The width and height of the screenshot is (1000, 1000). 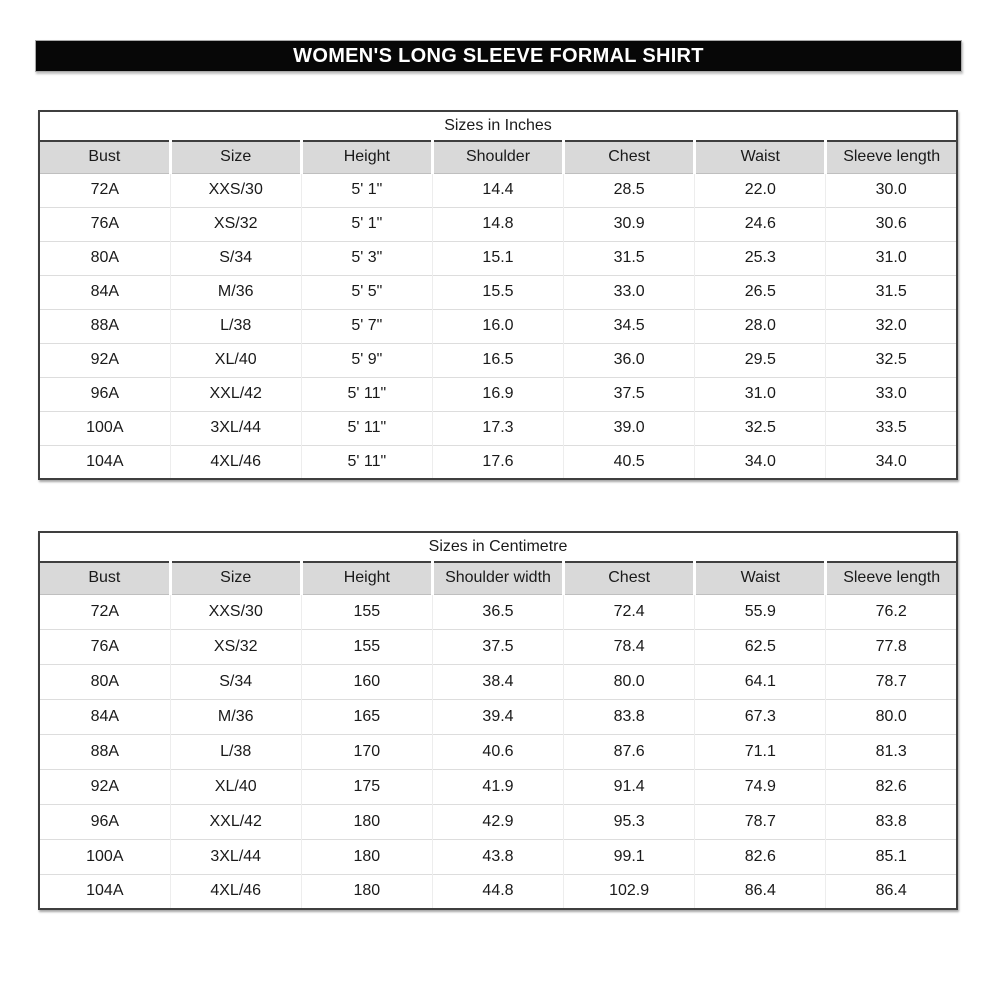 I want to click on table-cell: 15.1, so click(x=497, y=257).